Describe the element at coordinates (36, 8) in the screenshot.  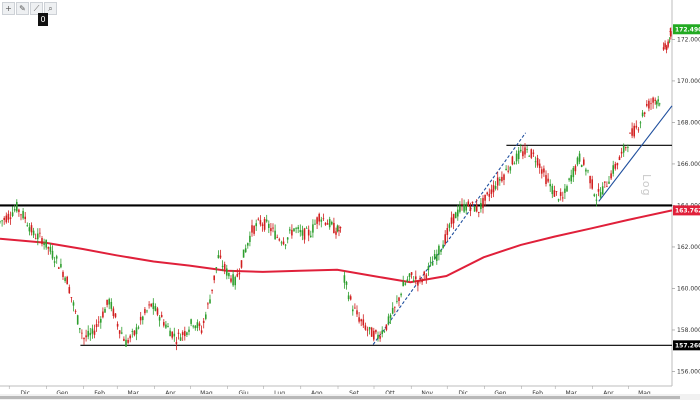
I see `line-tool-icon: ⟋` at that location.